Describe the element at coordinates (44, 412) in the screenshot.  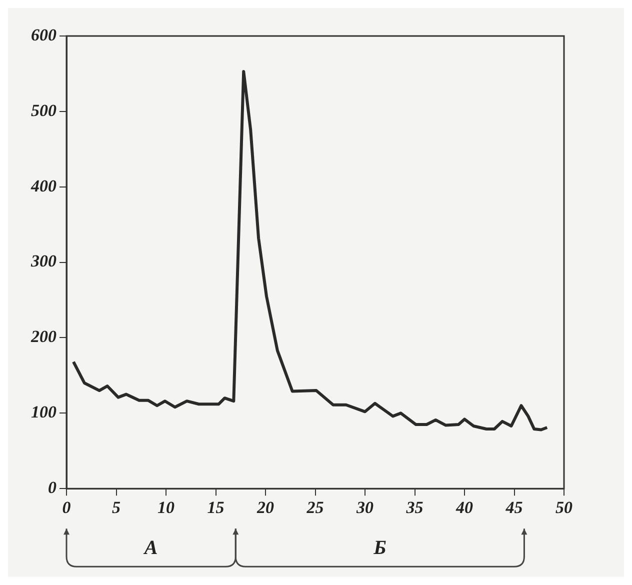
I see `y-tick-label: 100` at that location.